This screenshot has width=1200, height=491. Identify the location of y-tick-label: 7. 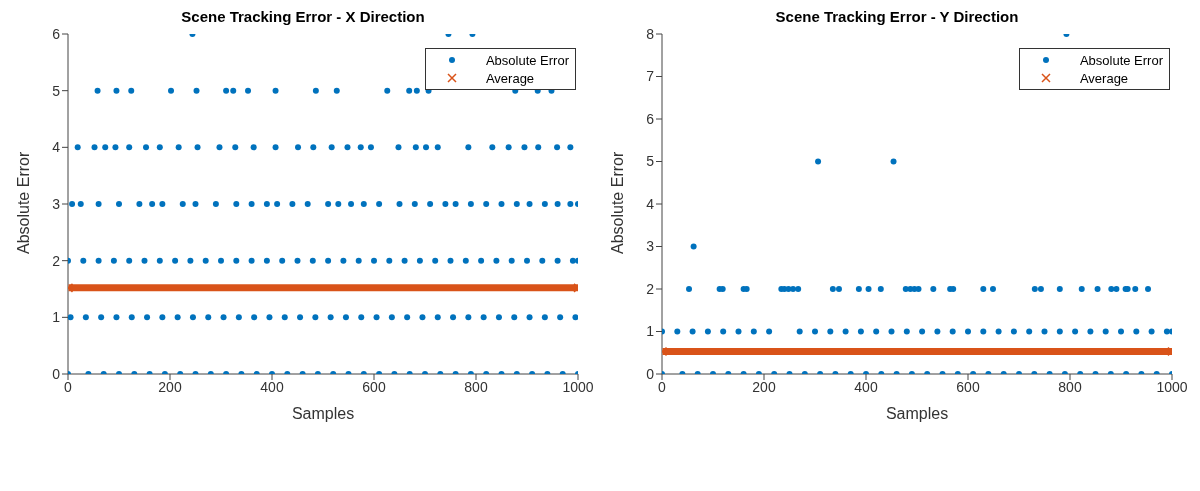
(650, 76).